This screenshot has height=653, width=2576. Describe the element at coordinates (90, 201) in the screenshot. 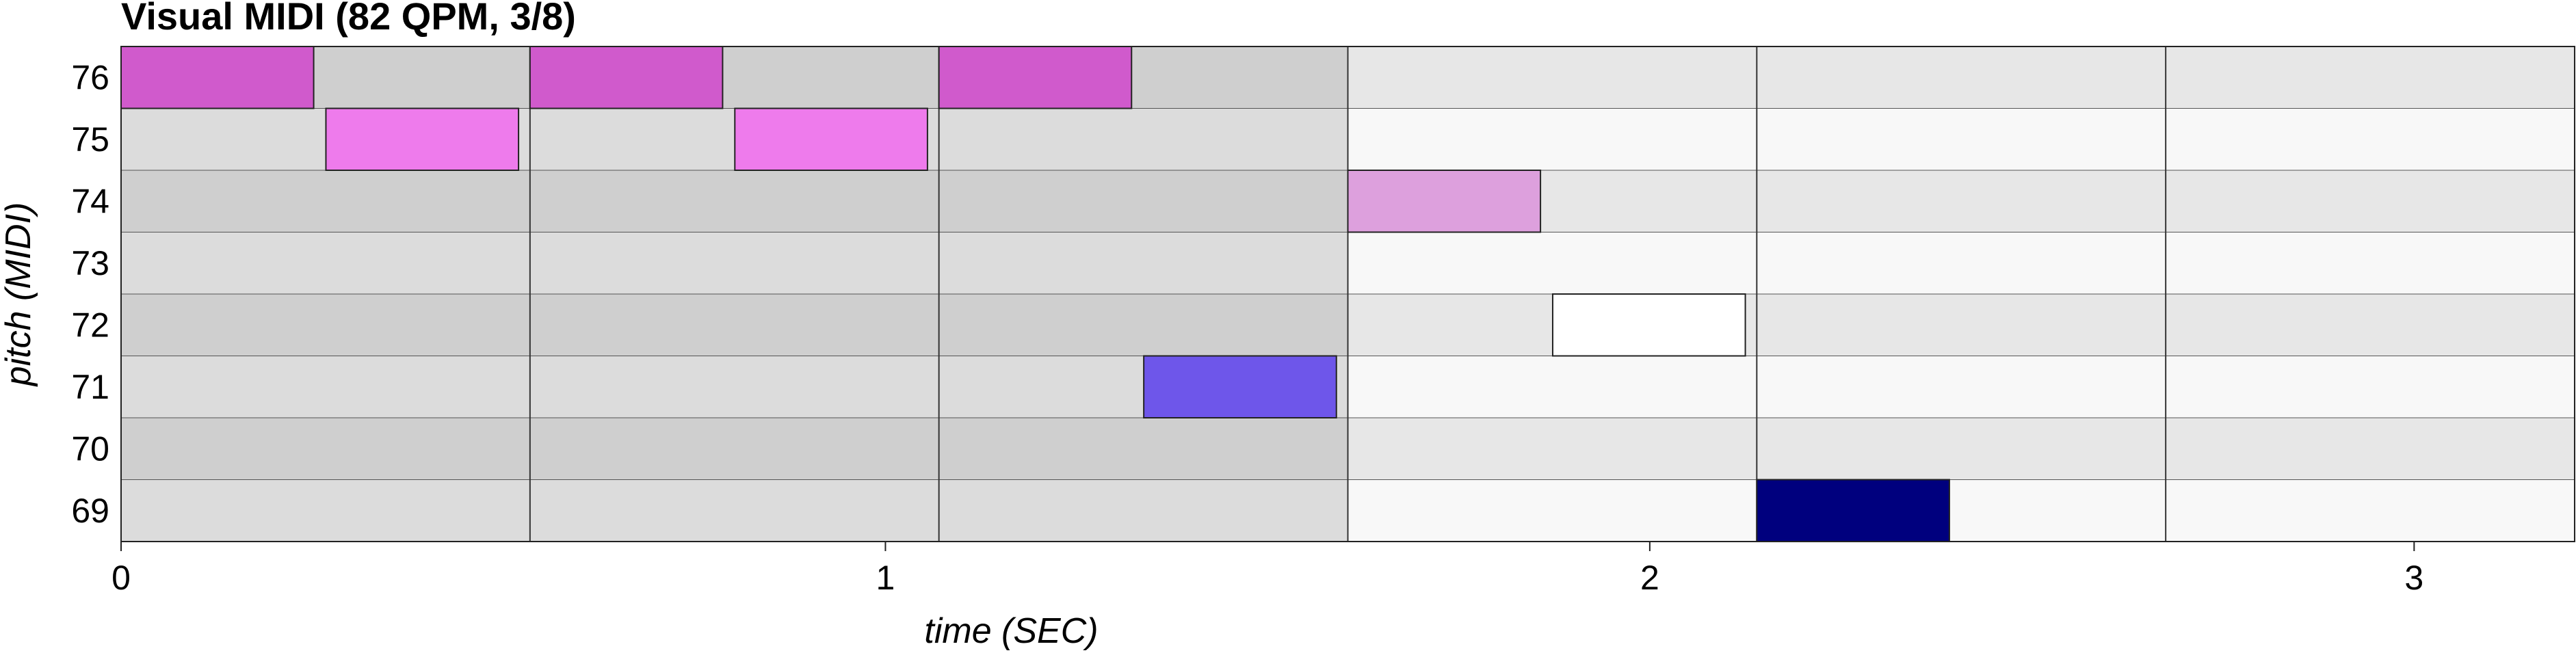

I see `y-tick-label: 74` at that location.